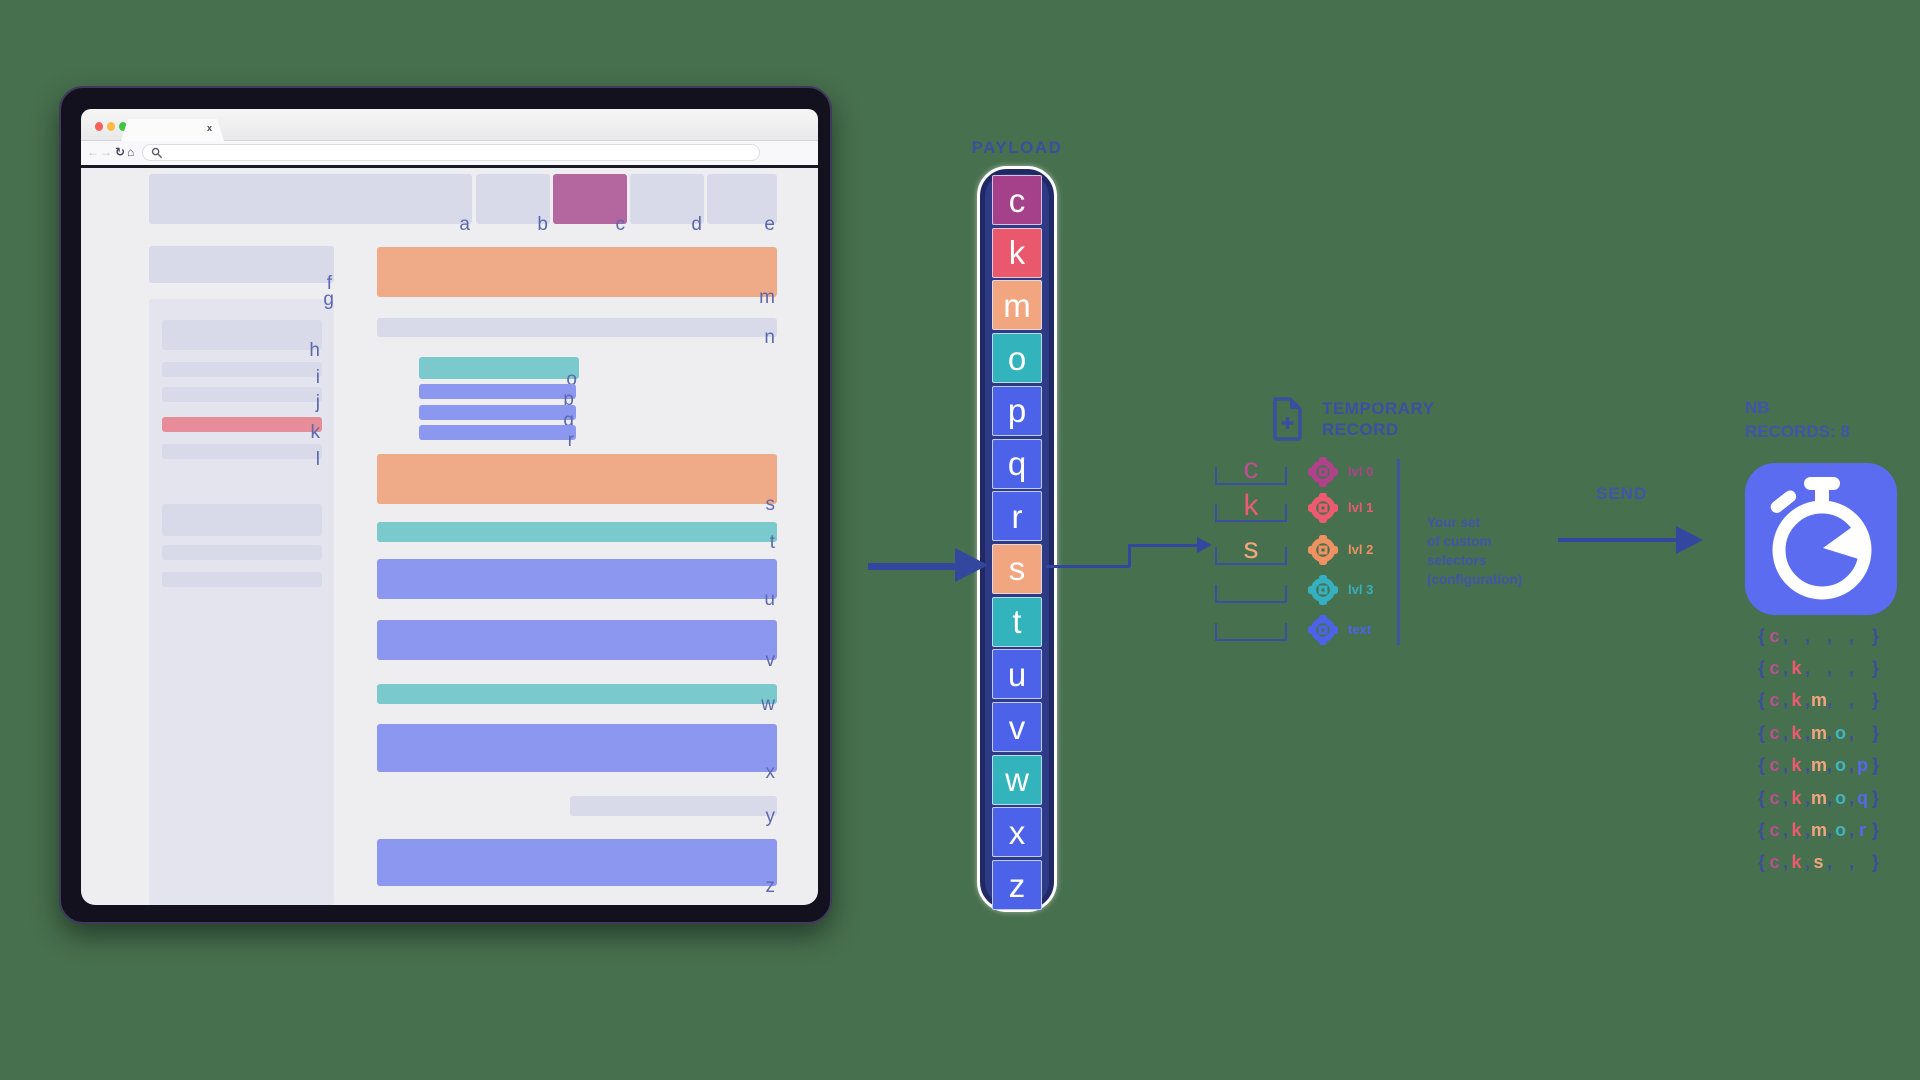  Describe the element at coordinates (1017, 727) in the screenshot. I see `payload-cell-v: v` at that location.